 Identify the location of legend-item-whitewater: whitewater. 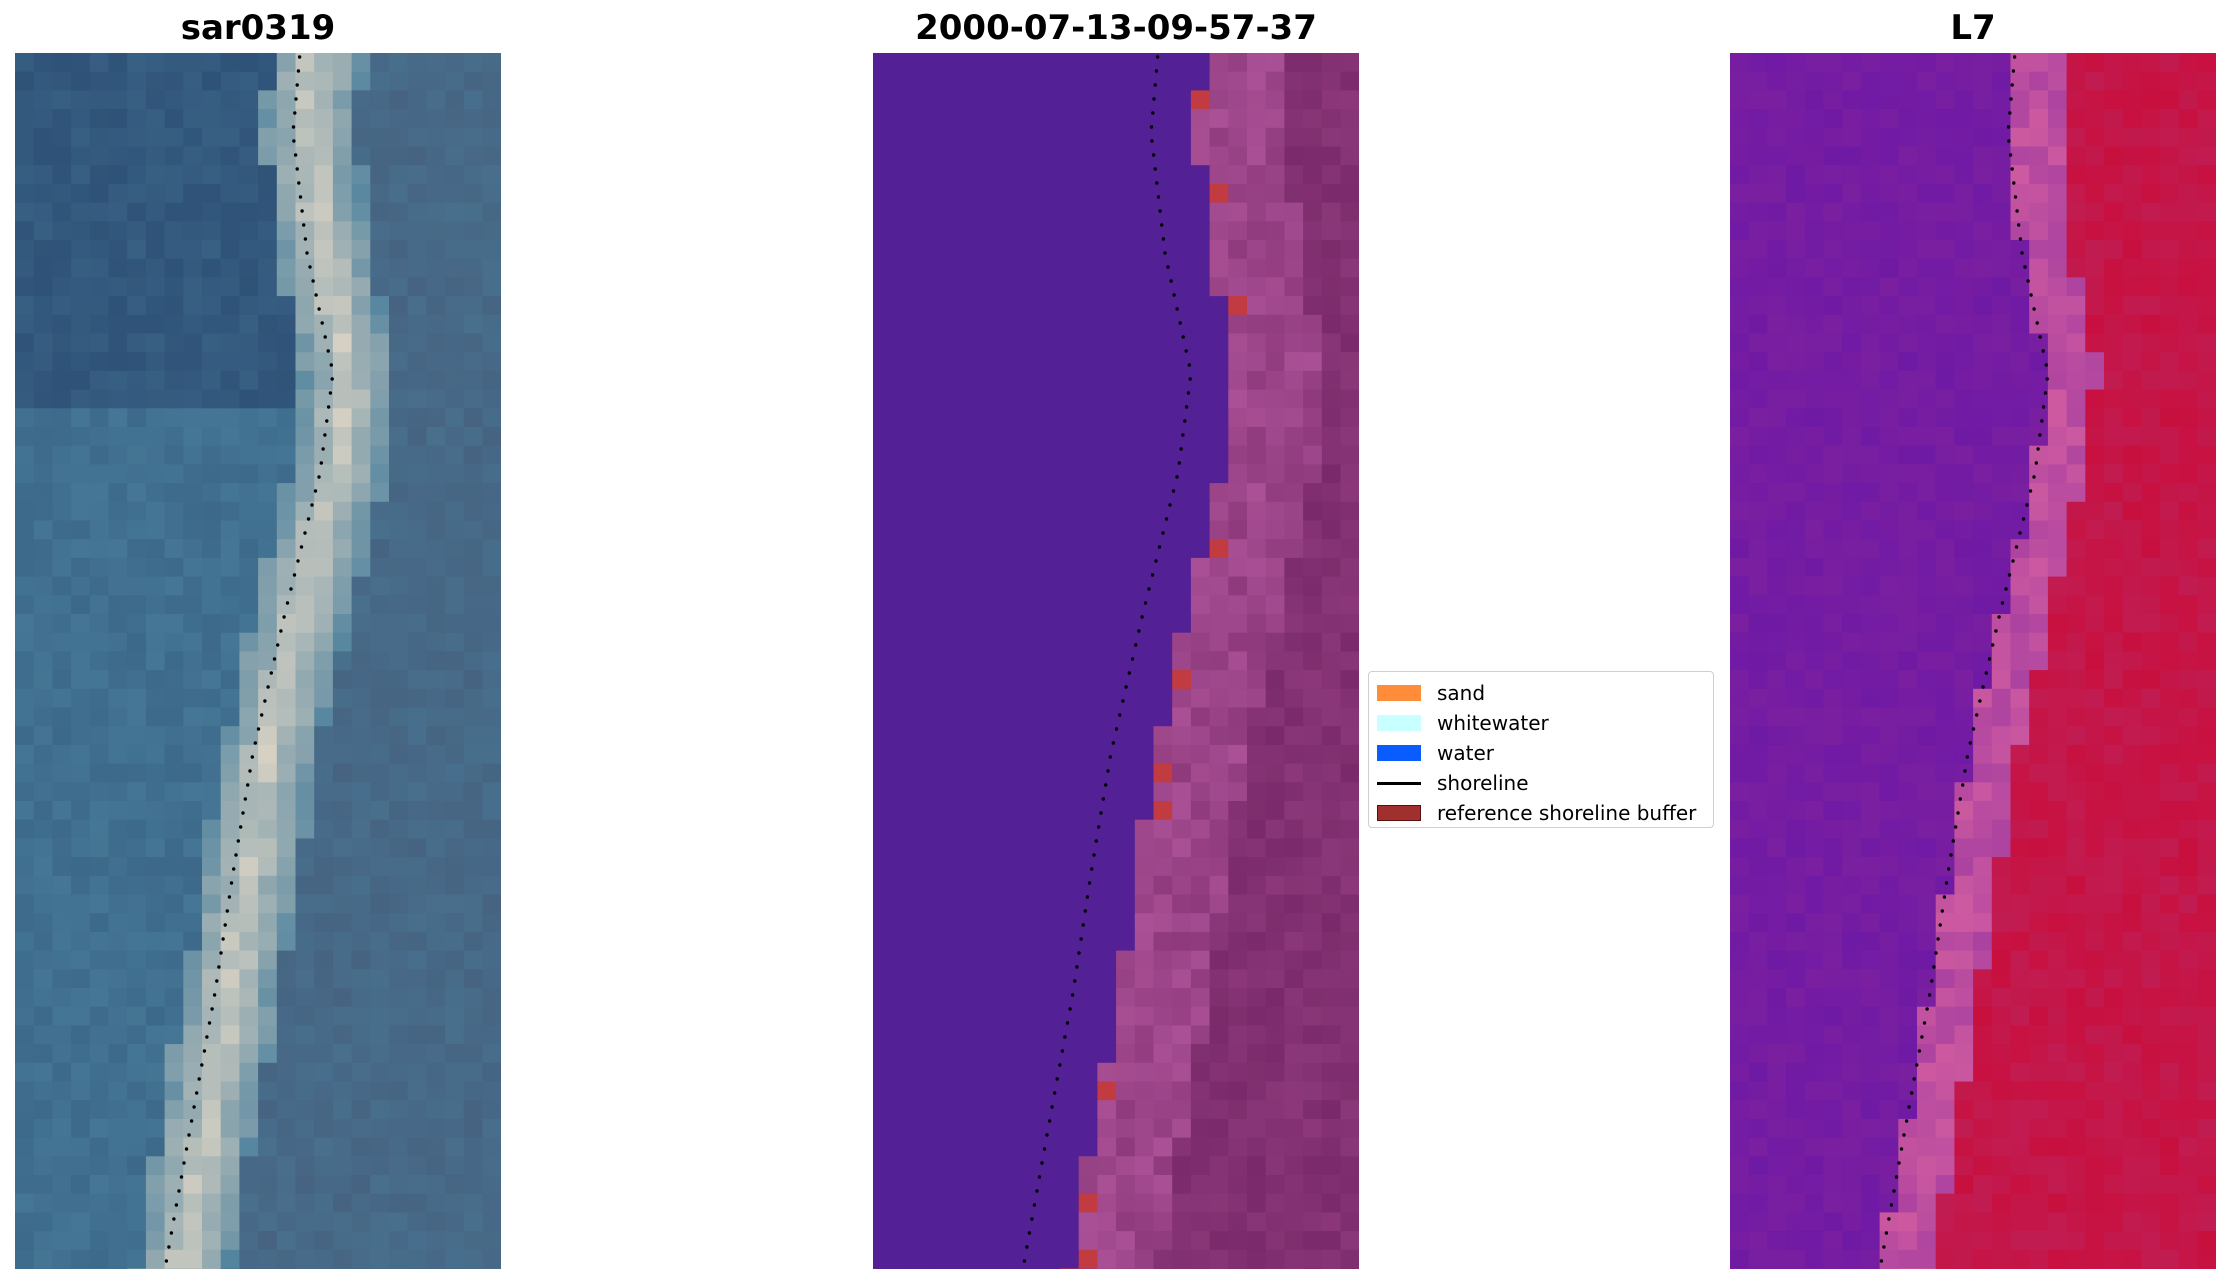
(1541, 723).